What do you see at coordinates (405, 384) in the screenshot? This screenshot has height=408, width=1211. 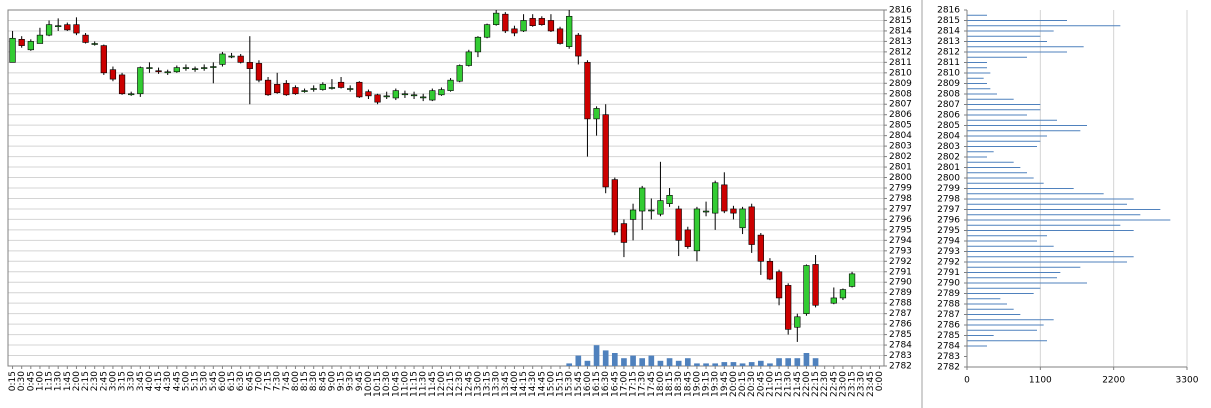 I see `x-tick-label: 11:00` at bounding box center [405, 384].